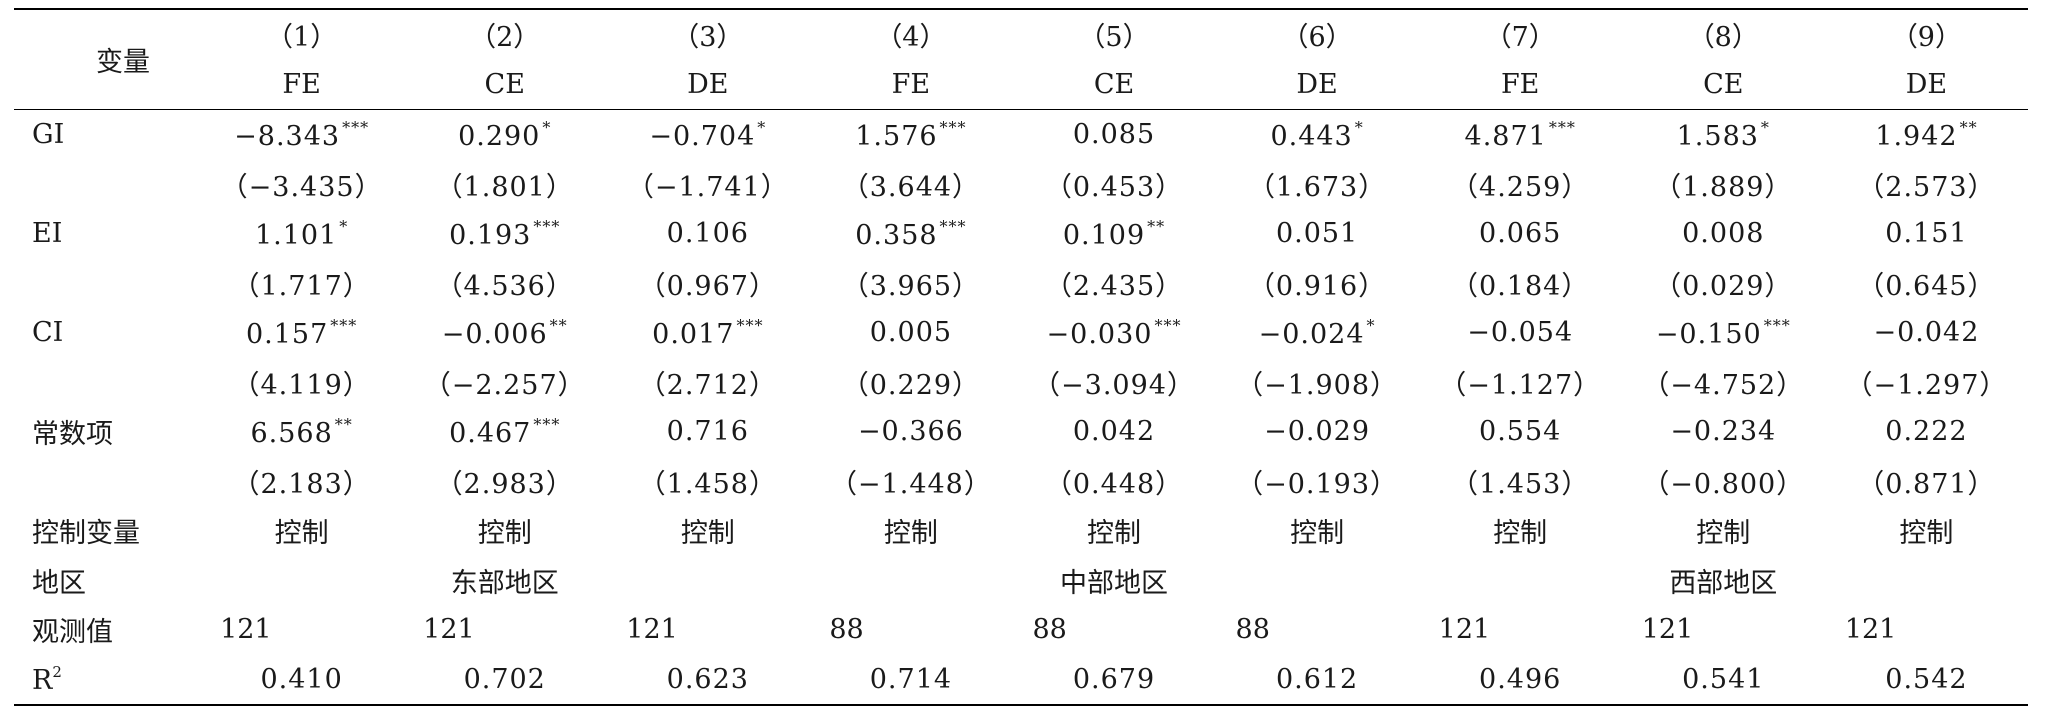 The height and width of the screenshot is (720, 2048). What do you see at coordinates (1317, 34) in the screenshot?
I see `column-number: （6）` at bounding box center [1317, 34].